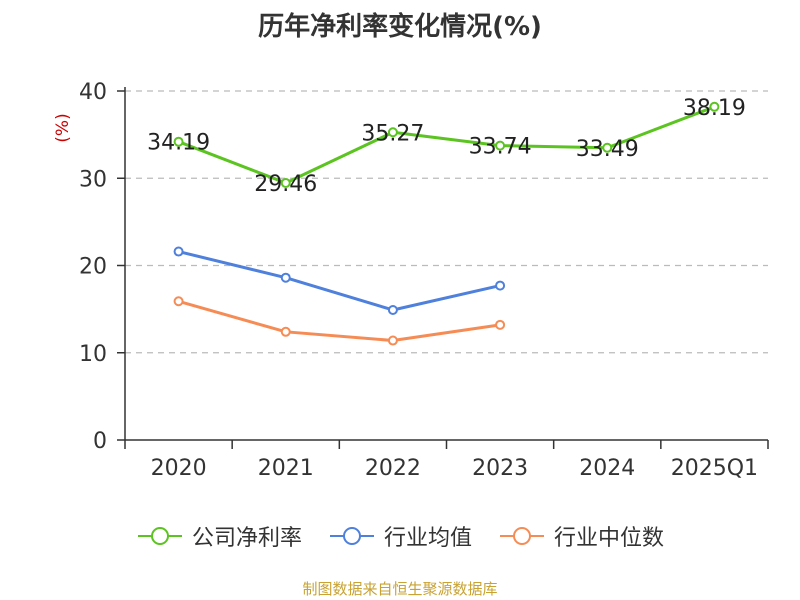 The image size is (800, 600). I want to click on x-tick-label: 2022, so click(393, 468).